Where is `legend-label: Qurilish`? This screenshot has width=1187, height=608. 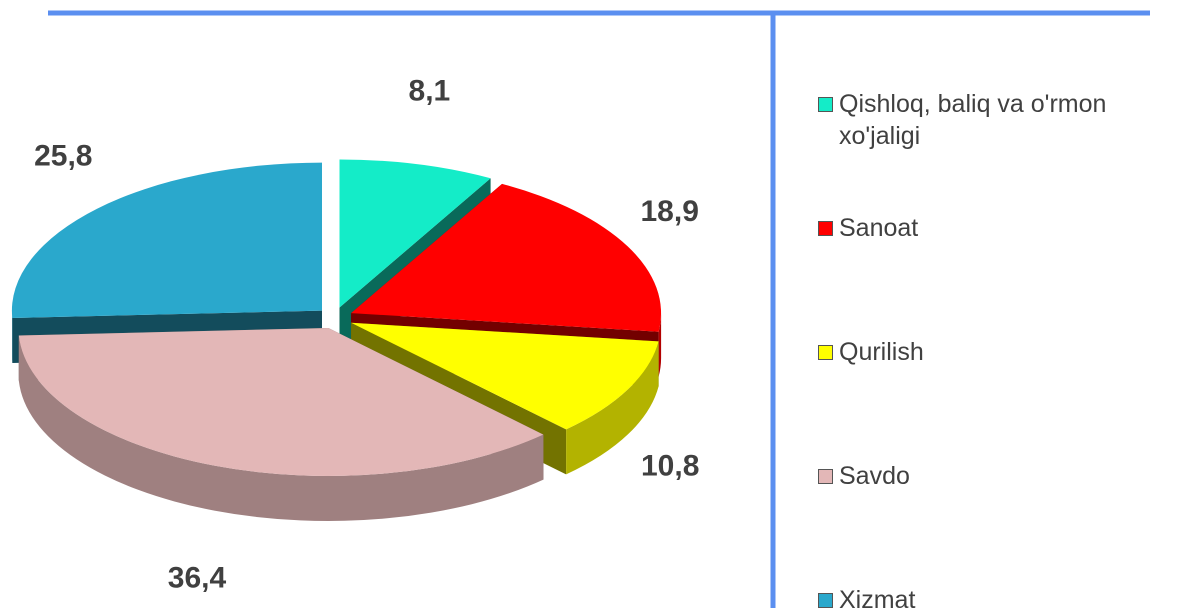
legend-label: Qurilish is located at coordinates (881, 352).